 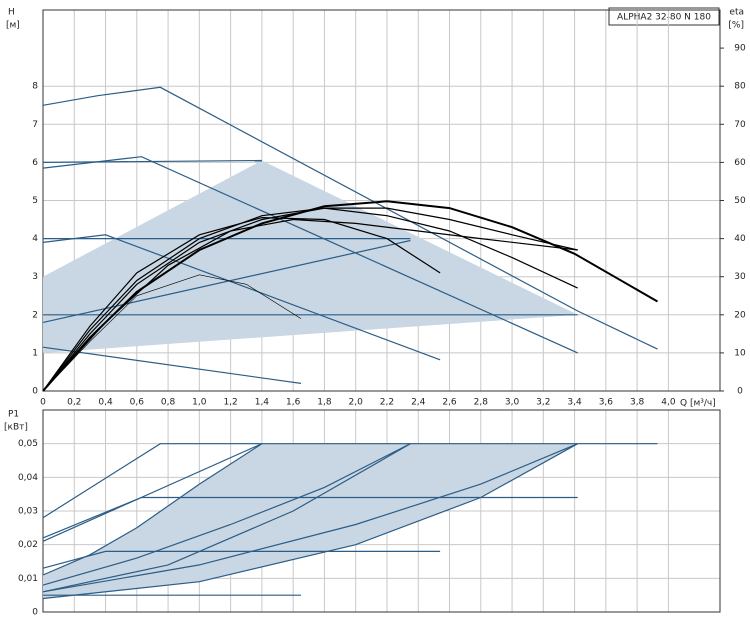 I want to click on x-tick-label: 1,4, so click(x=262, y=403).